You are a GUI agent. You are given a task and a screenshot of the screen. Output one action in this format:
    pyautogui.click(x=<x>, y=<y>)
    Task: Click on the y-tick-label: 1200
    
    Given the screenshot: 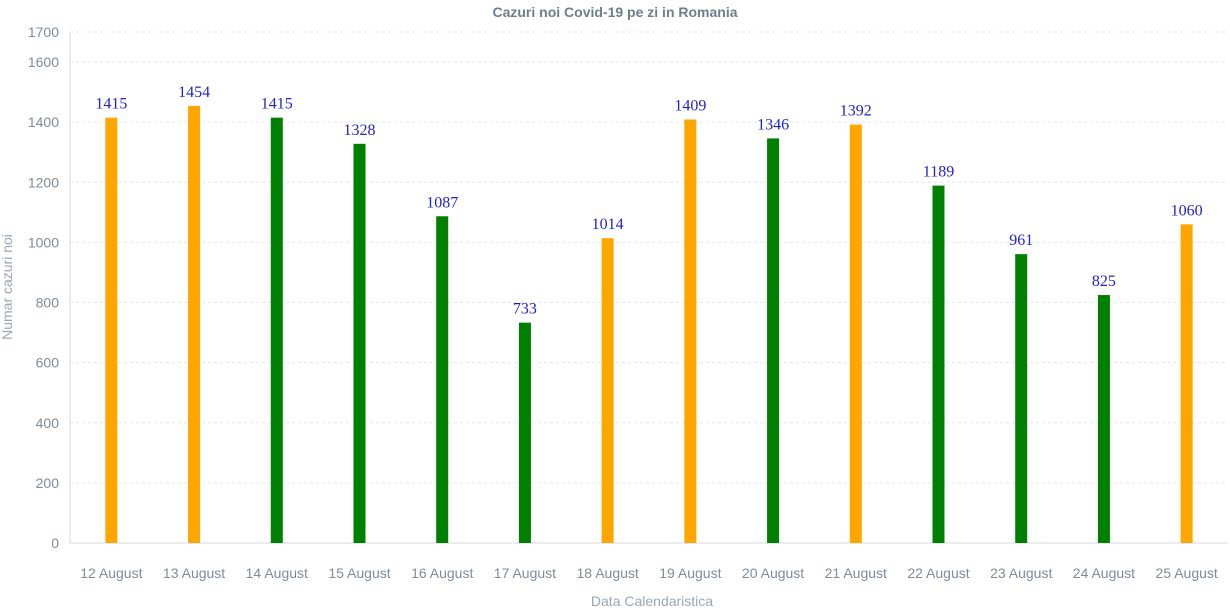 What is the action you would take?
    pyautogui.click(x=43, y=182)
    